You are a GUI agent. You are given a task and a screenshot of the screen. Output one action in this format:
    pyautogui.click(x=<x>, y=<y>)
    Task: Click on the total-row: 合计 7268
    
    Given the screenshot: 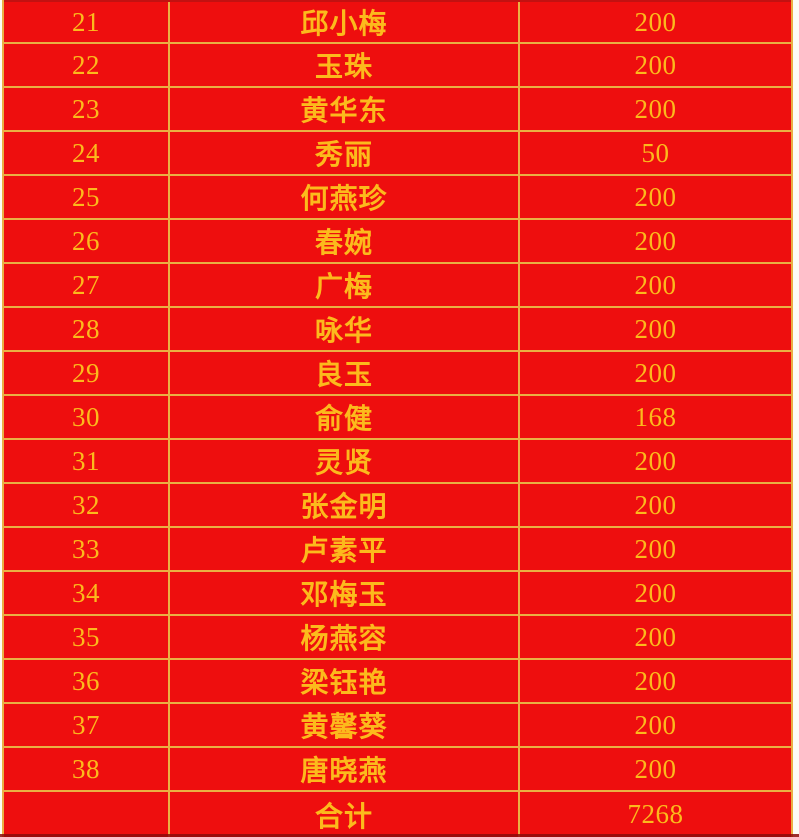 What is the action you would take?
    pyautogui.click(x=397, y=814)
    